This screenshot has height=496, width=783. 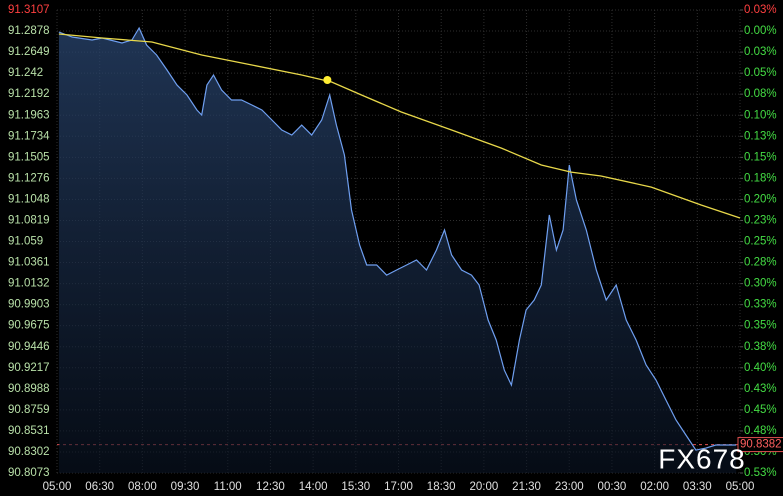 What do you see at coordinates (228, 487) in the screenshot?
I see `x-tick-label: 11:00` at bounding box center [228, 487].